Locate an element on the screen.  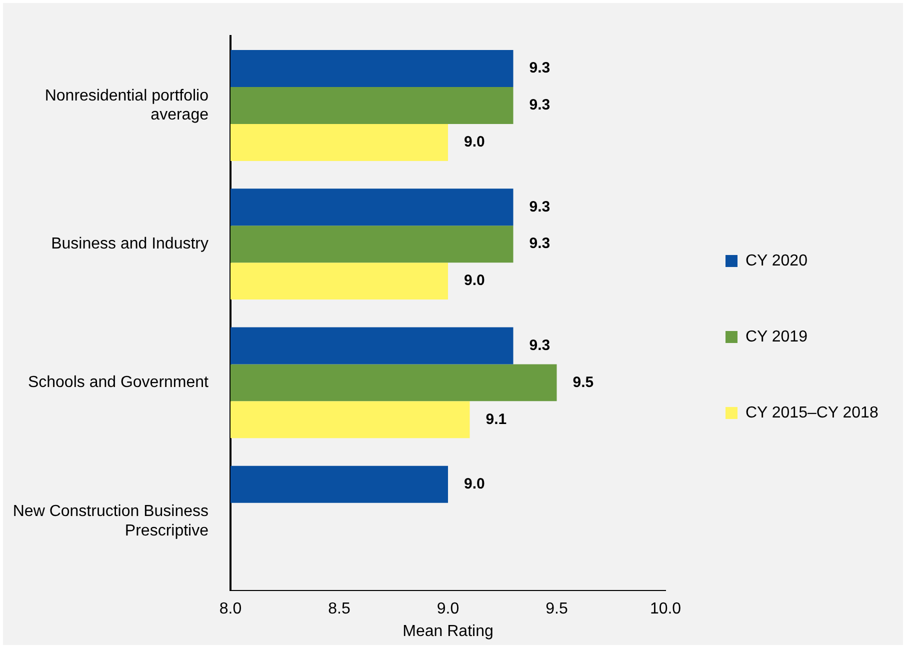
legend-label: CY 2020 is located at coordinates (777, 261).